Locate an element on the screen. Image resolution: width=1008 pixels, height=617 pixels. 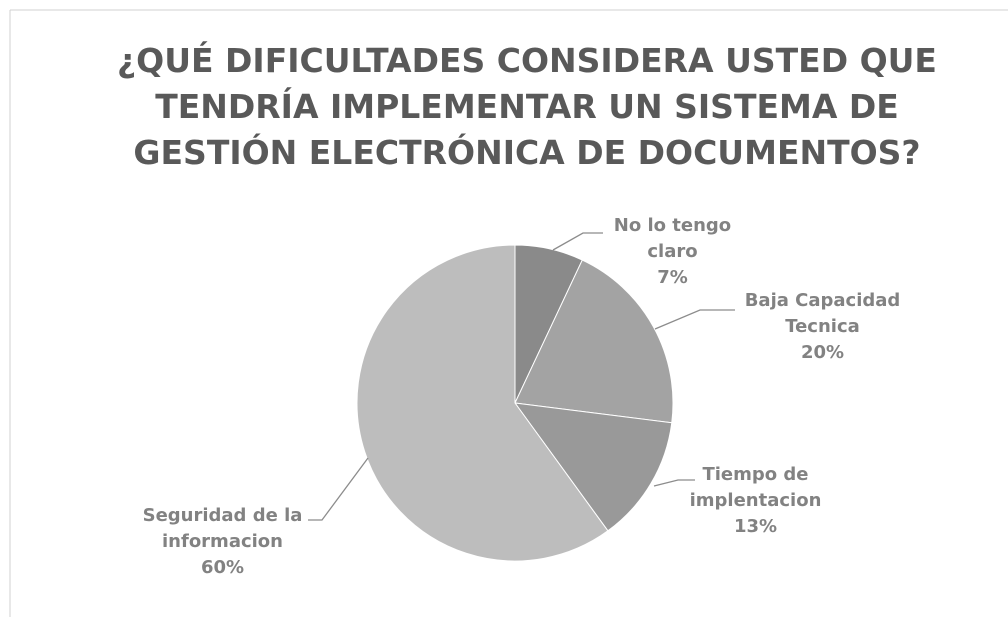
category-label: Tiempo de implentacion is located at coordinates (755, 487).